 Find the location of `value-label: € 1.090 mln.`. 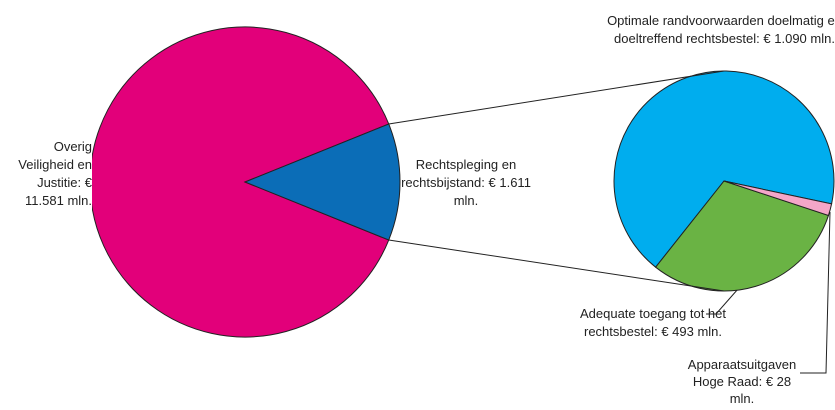

value-label: € 1.090 mln. is located at coordinates (799, 38).